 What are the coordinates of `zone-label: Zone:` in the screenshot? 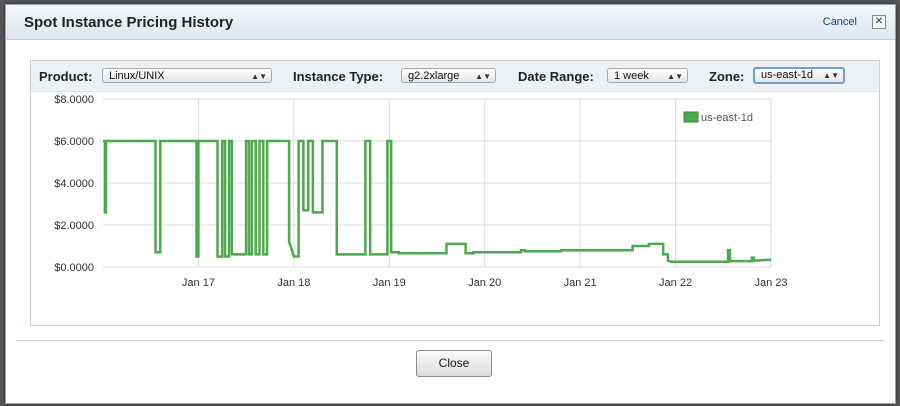 It's located at (727, 76).